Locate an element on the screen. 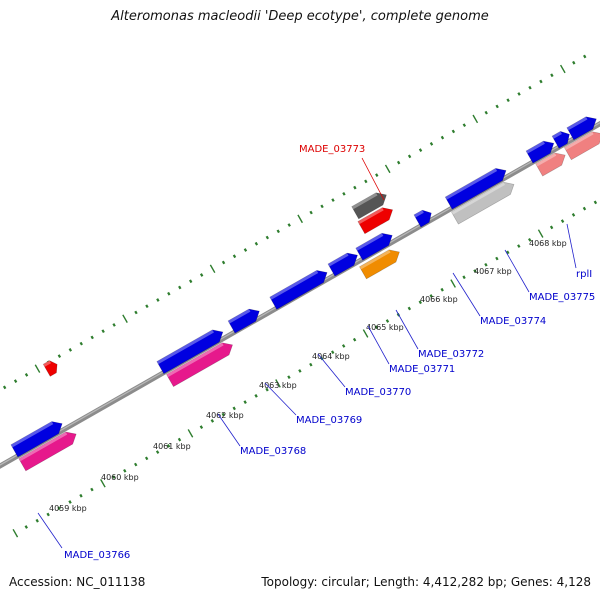 This screenshot has height=600, width=600. gene-label: MADE_03775 is located at coordinates (562, 297).